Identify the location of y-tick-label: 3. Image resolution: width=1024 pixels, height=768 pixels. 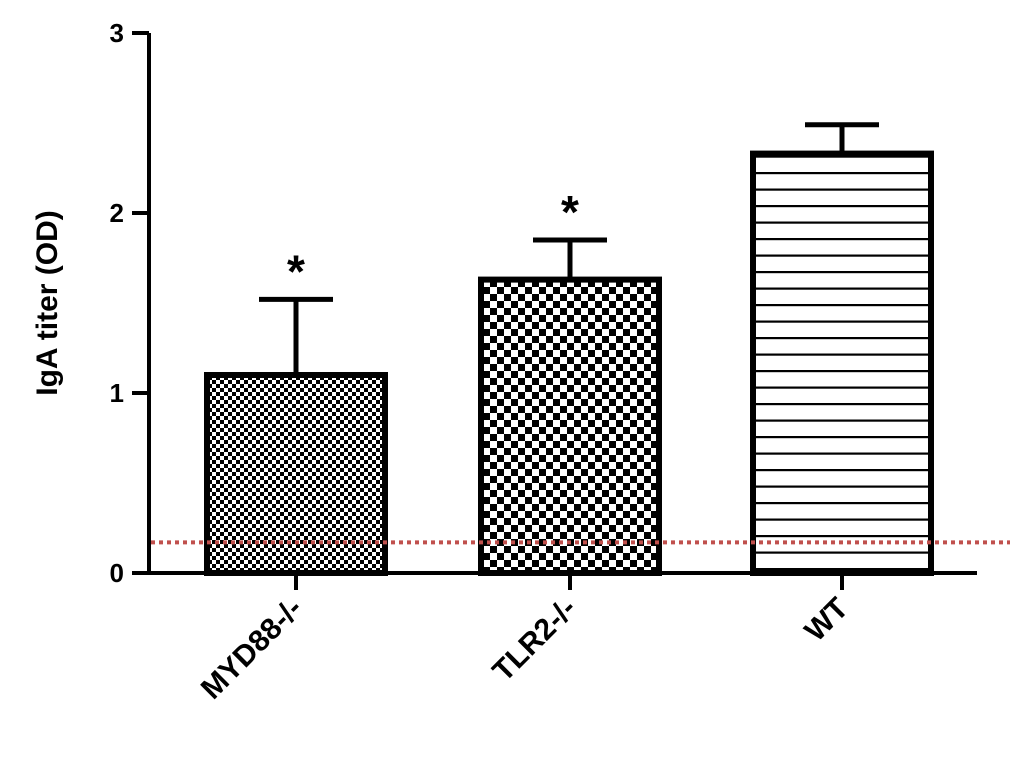
(117, 33).